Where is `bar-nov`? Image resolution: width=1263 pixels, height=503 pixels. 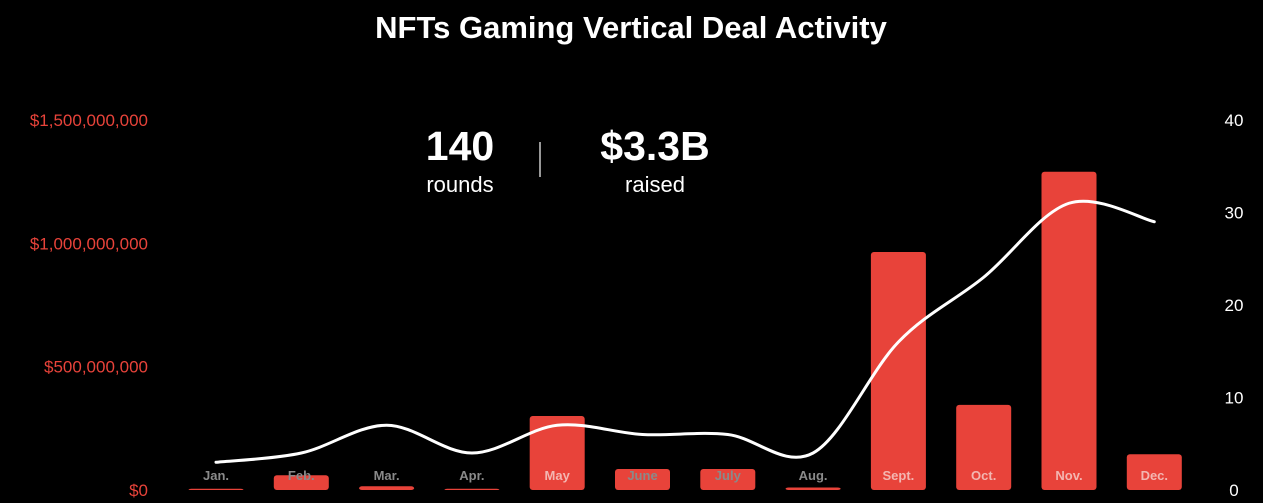
bar-nov is located at coordinates (1069, 331).